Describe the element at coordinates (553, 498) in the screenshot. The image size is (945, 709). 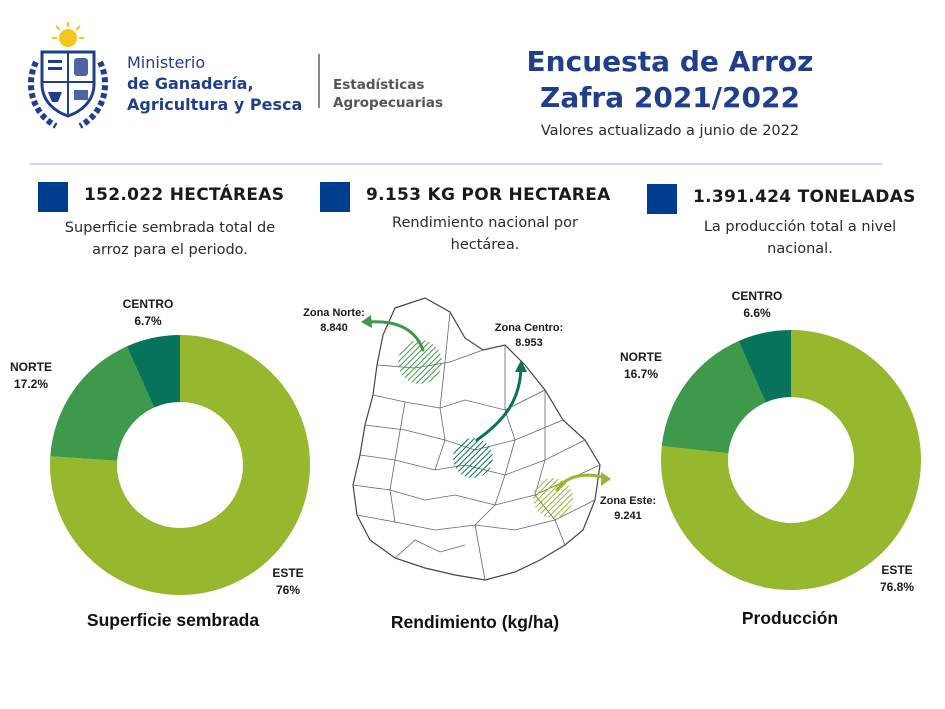
I see `zone-este-marker` at that location.